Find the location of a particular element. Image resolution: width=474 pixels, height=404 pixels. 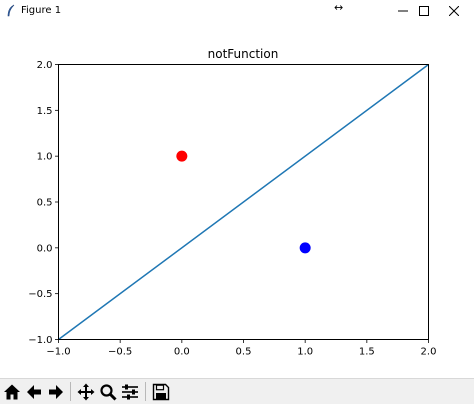

feather-icon is located at coordinates (11, 10).